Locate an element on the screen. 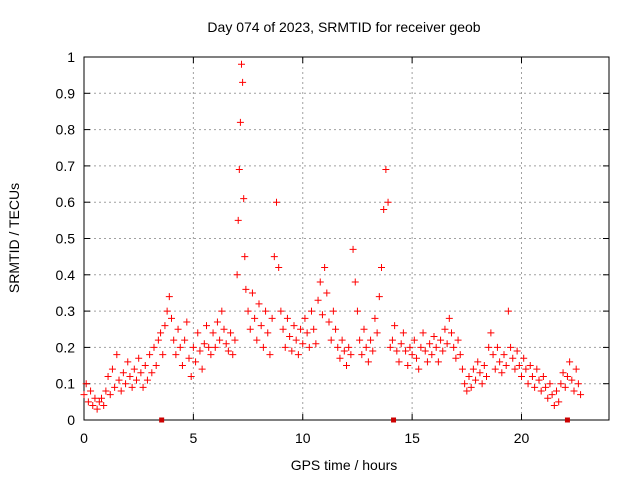 This screenshot has height=480, width=640. y-tick-label: 0.4 is located at coordinates (66, 275).